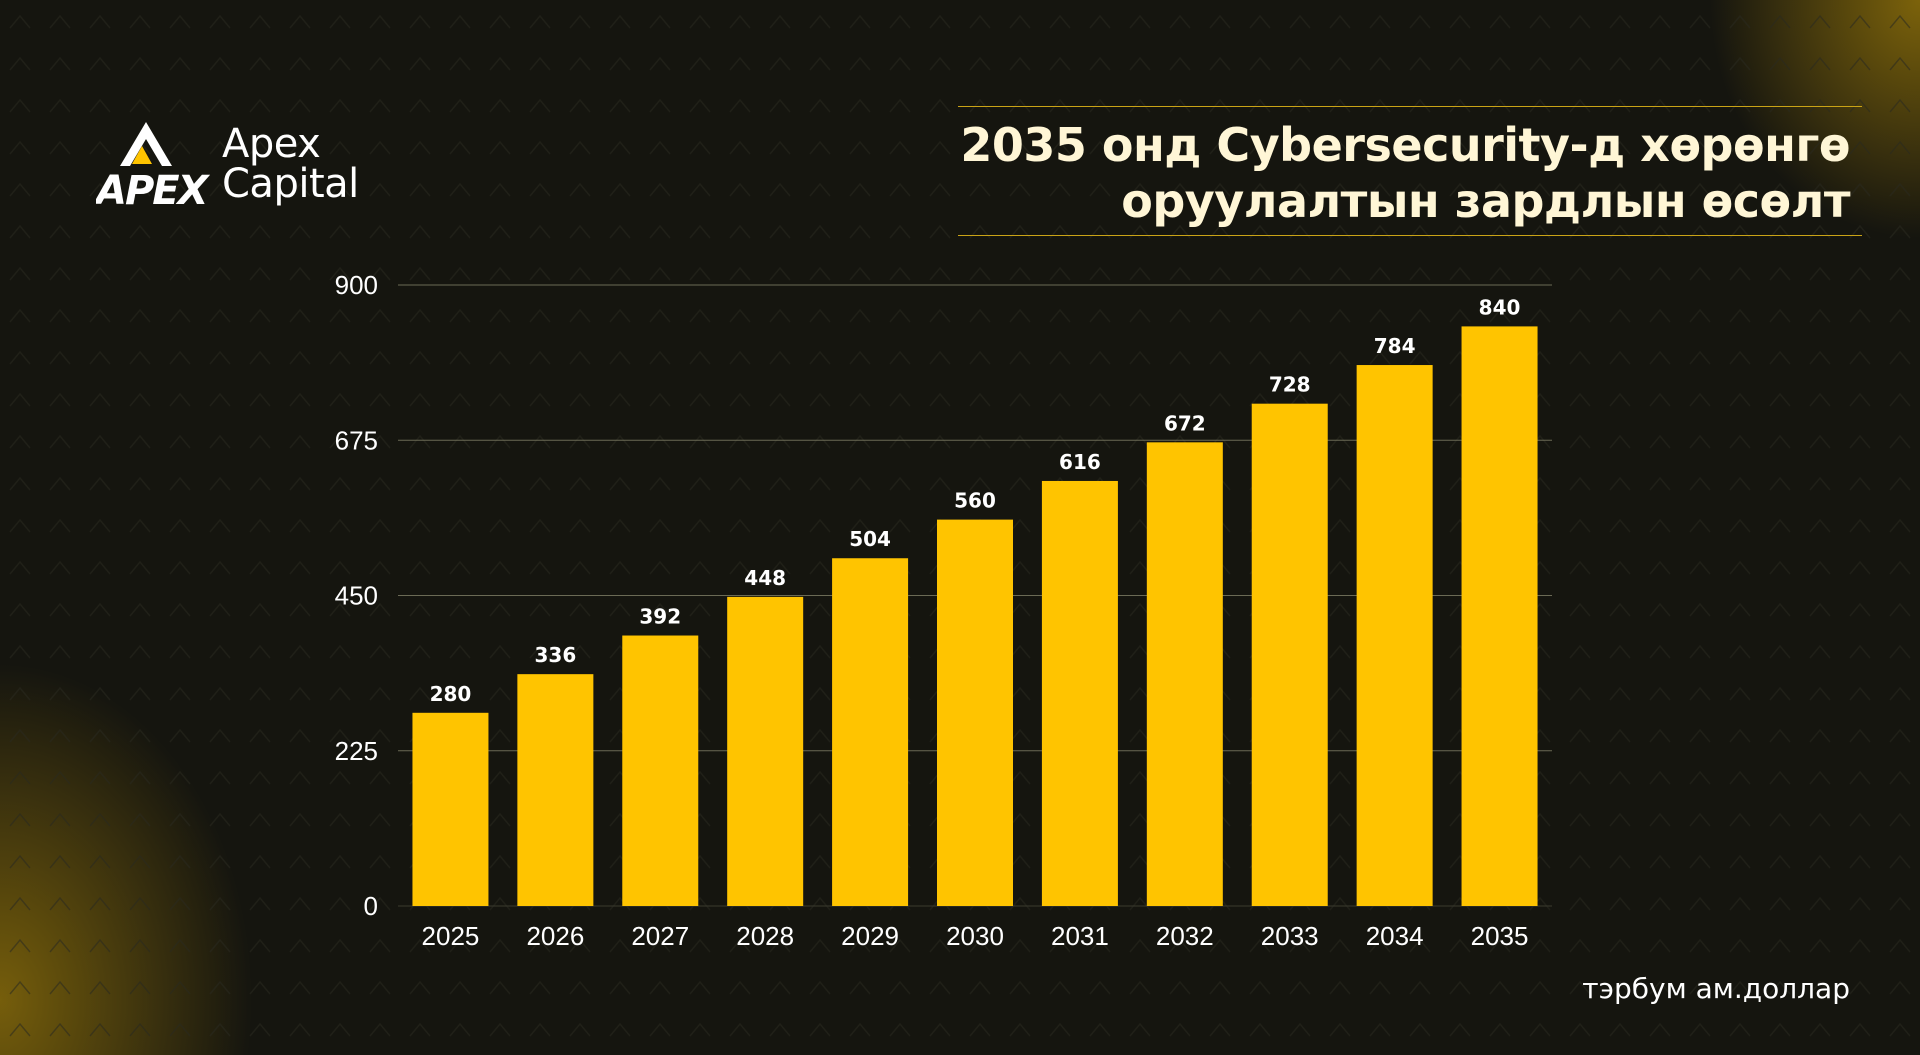 This screenshot has height=1055, width=1920. What do you see at coordinates (555, 655) in the screenshot?
I see `data-label-2026: 336` at bounding box center [555, 655].